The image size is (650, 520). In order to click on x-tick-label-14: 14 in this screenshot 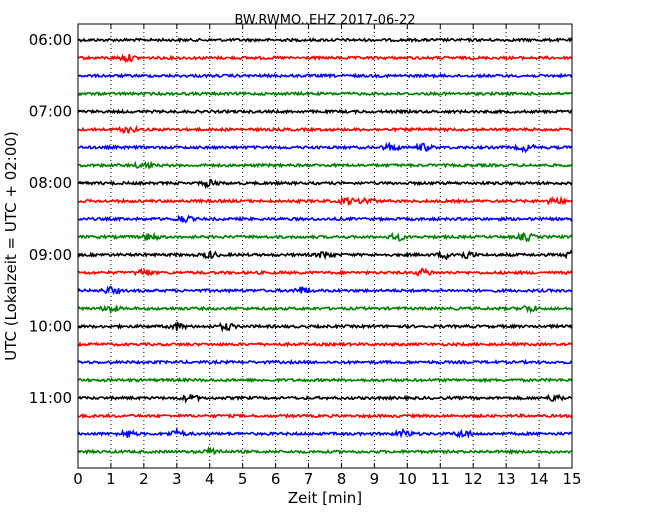, I will do `click(539, 479)`.